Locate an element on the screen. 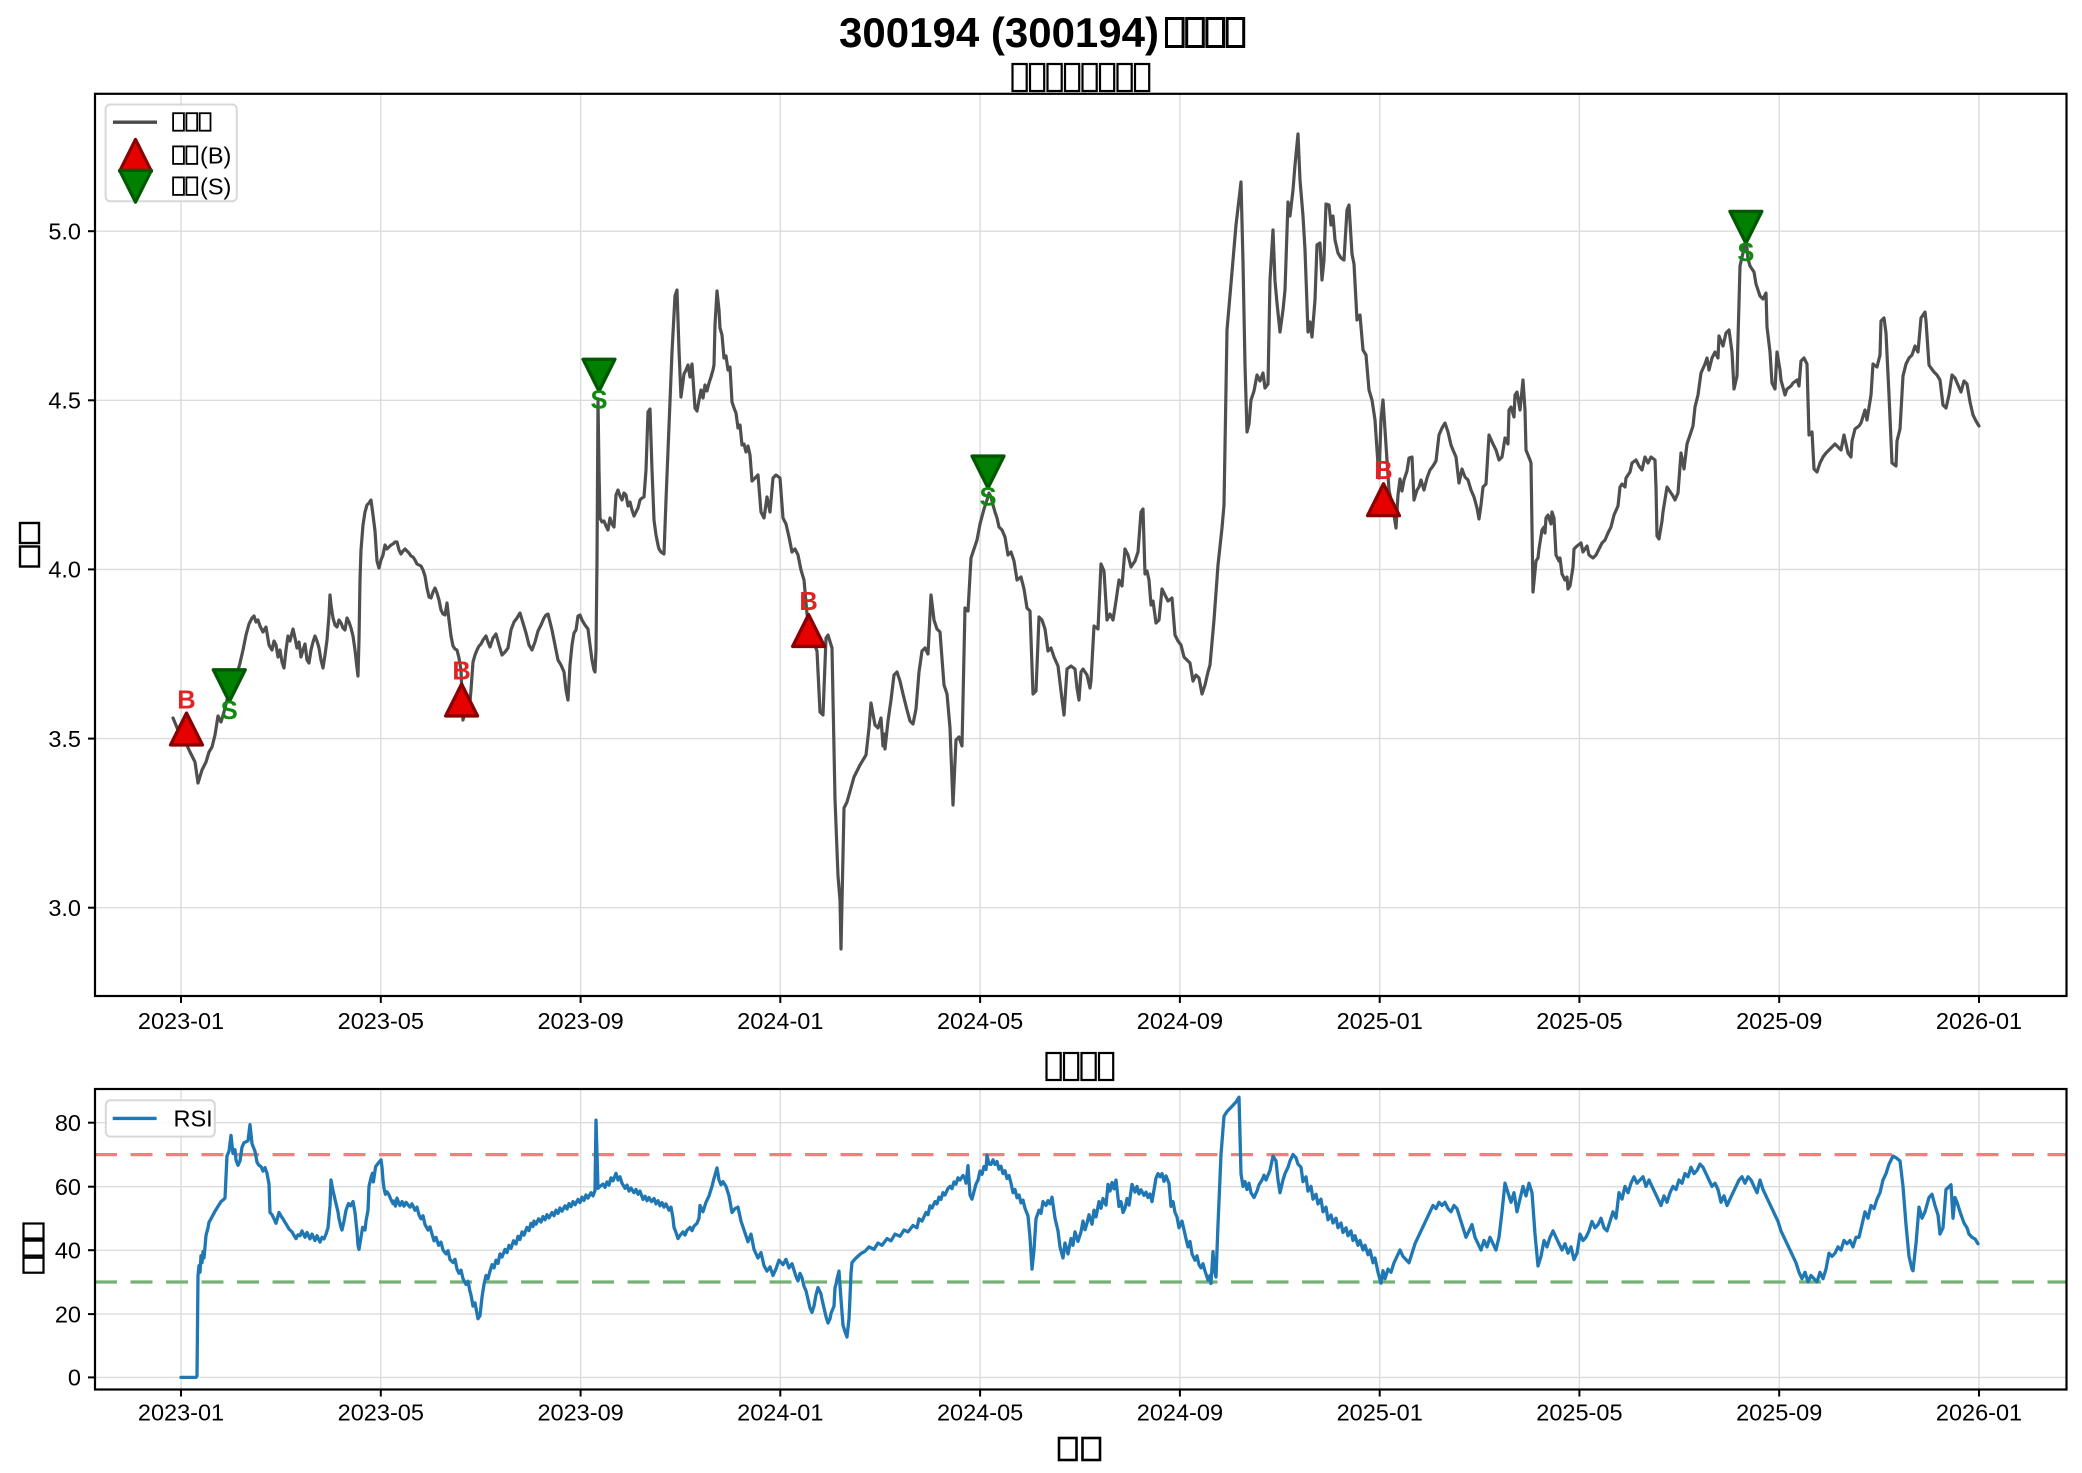 This screenshot has width=2082, height=1473. svg-text: (B) is located at coordinates (215, 155).